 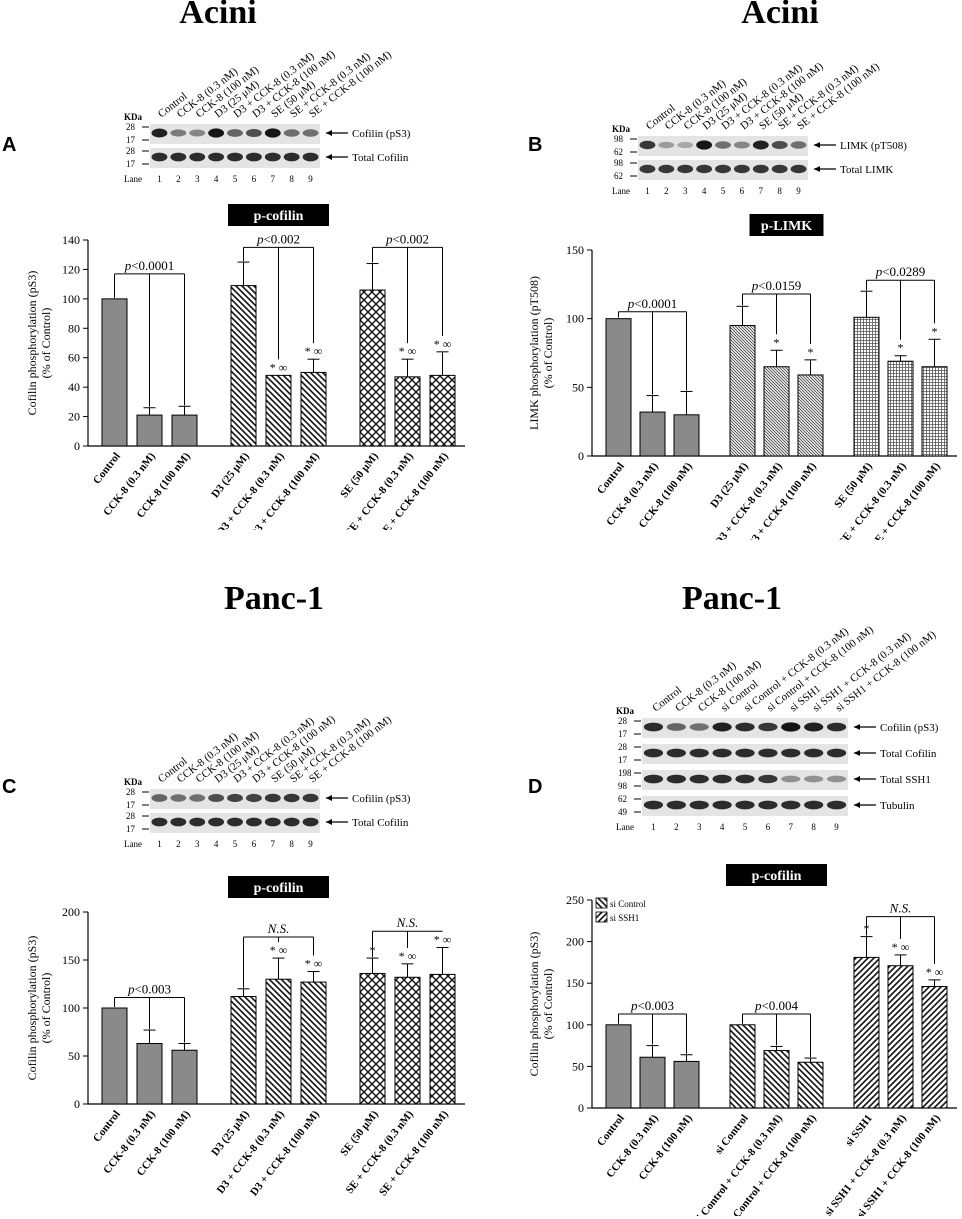 What do you see at coordinates (776, 1005) in the screenshot?
I see `bracket-label: p<0.004` at bounding box center [776, 1005].